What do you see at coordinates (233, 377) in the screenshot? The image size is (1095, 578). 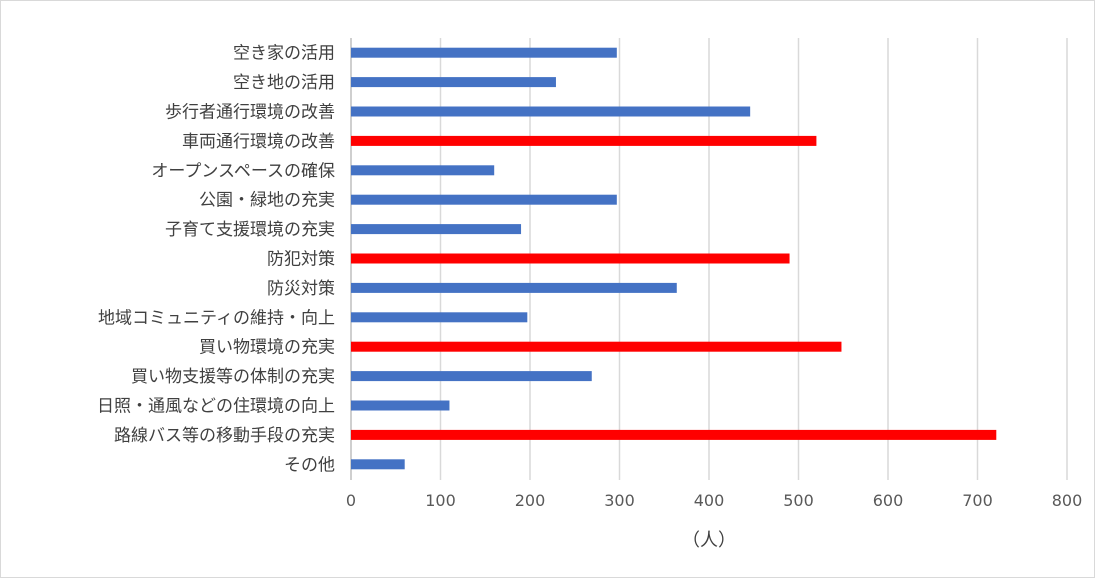 I see `category-label: 買い物支援等の体制の充実` at bounding box center [233, 377].